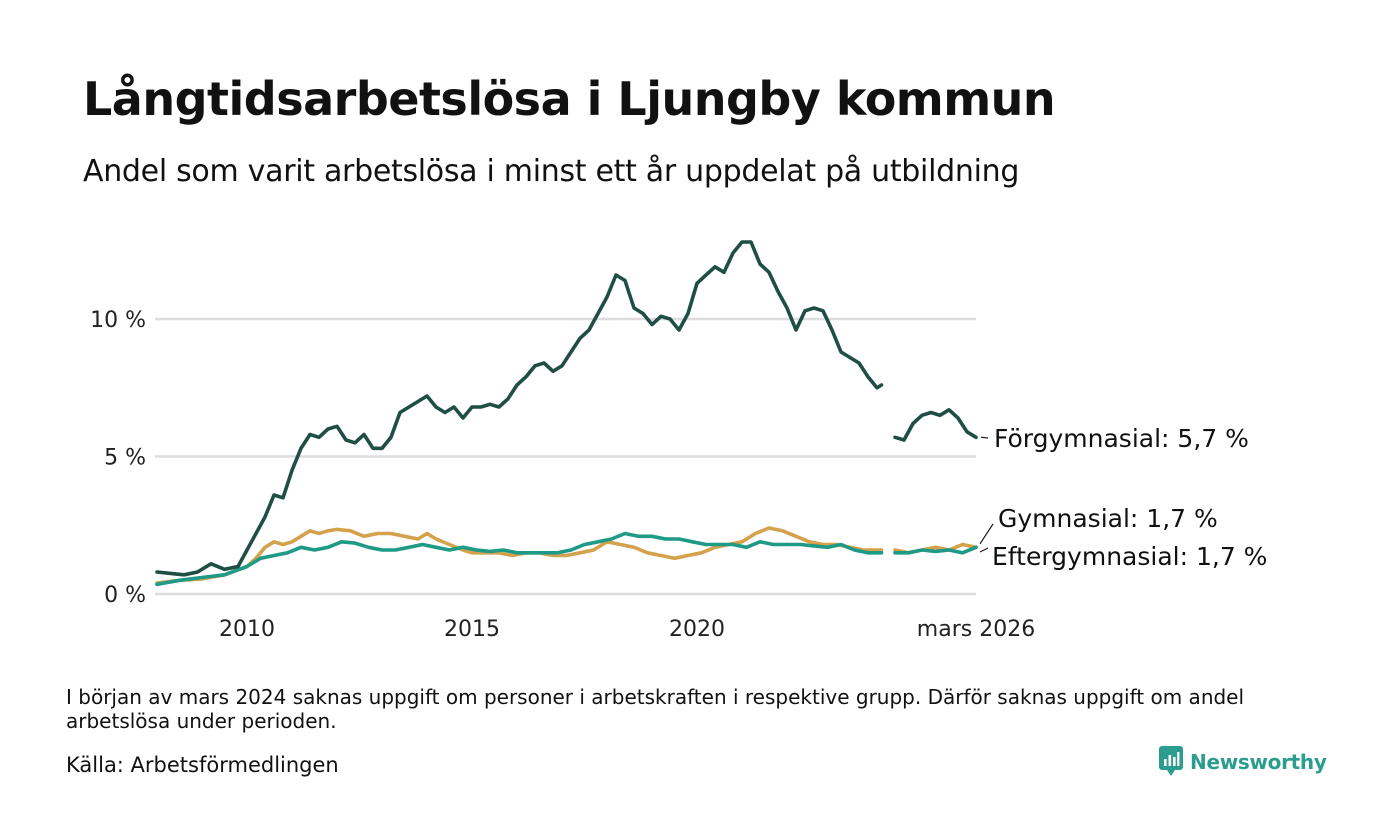  Describe the element at coordinates (247, 629) in the screenshot. I see `x-tick-label: 2010` at that location.